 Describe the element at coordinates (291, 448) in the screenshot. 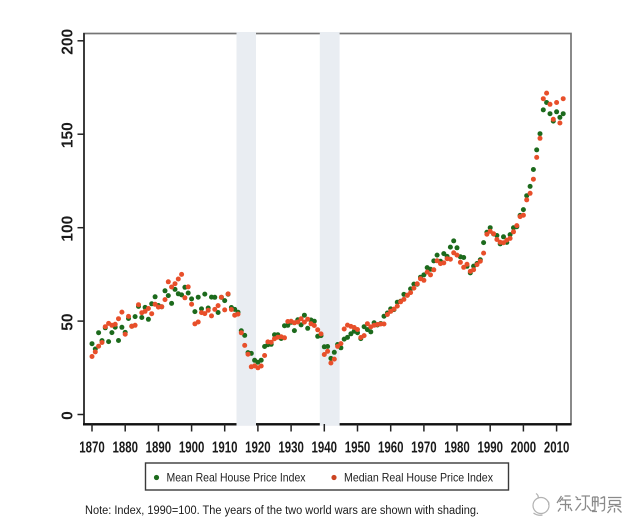

I see `svg-text: 1930` at that location.